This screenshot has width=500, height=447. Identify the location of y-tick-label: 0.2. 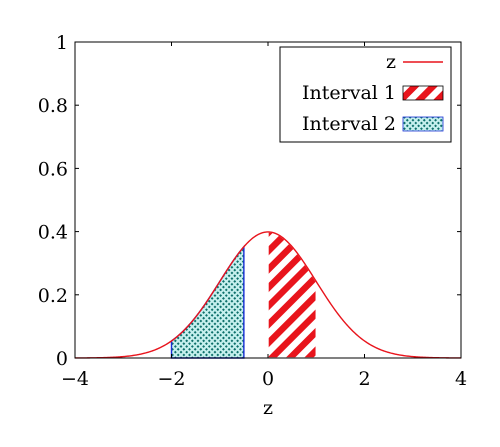
(53, 296).